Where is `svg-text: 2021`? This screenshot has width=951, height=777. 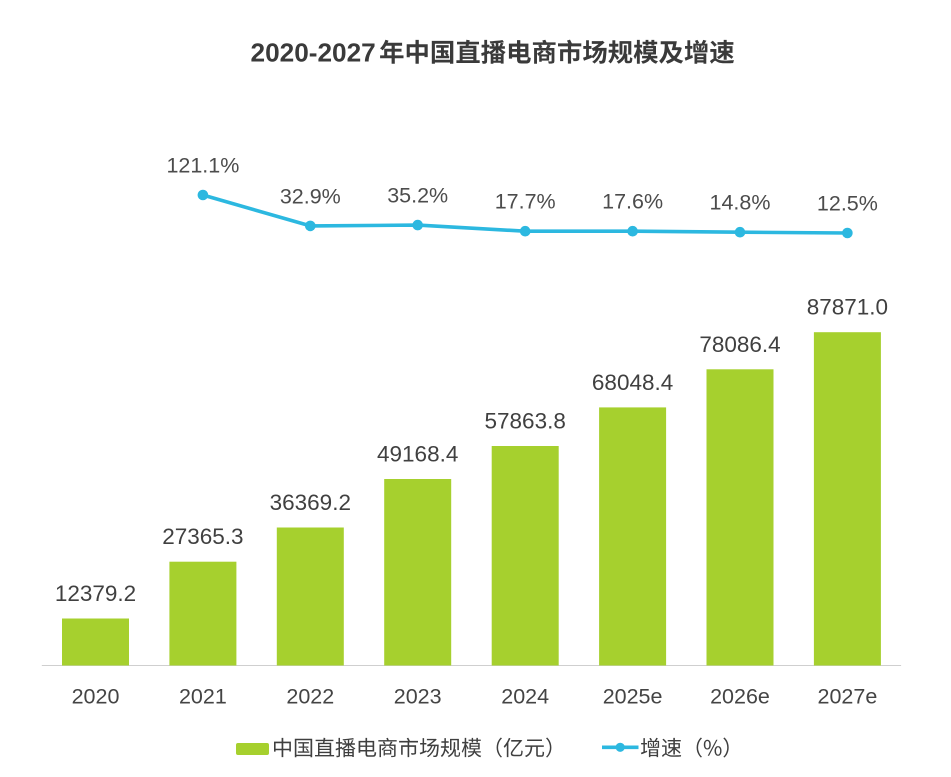 svg-text: 2021 is located at coordinates (203, 697).